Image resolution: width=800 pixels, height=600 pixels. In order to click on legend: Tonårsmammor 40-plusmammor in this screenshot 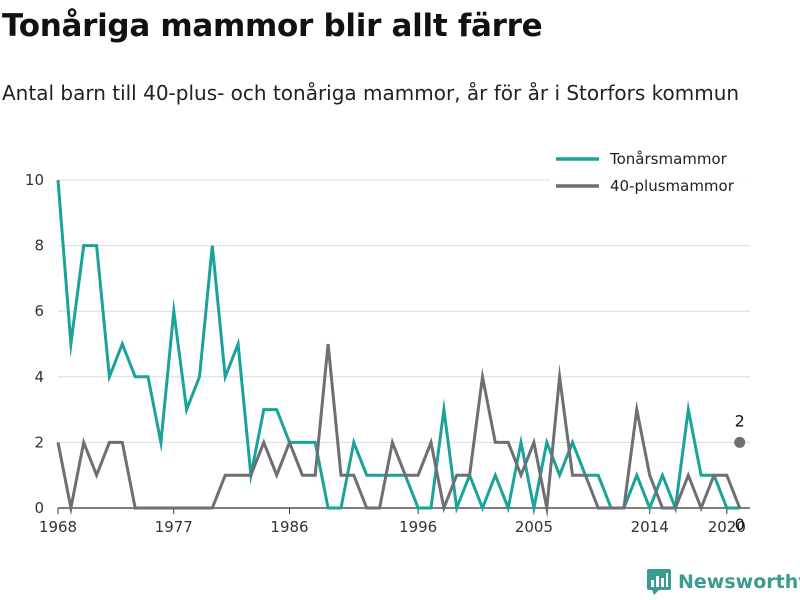, I will do `click(657, 175)`.